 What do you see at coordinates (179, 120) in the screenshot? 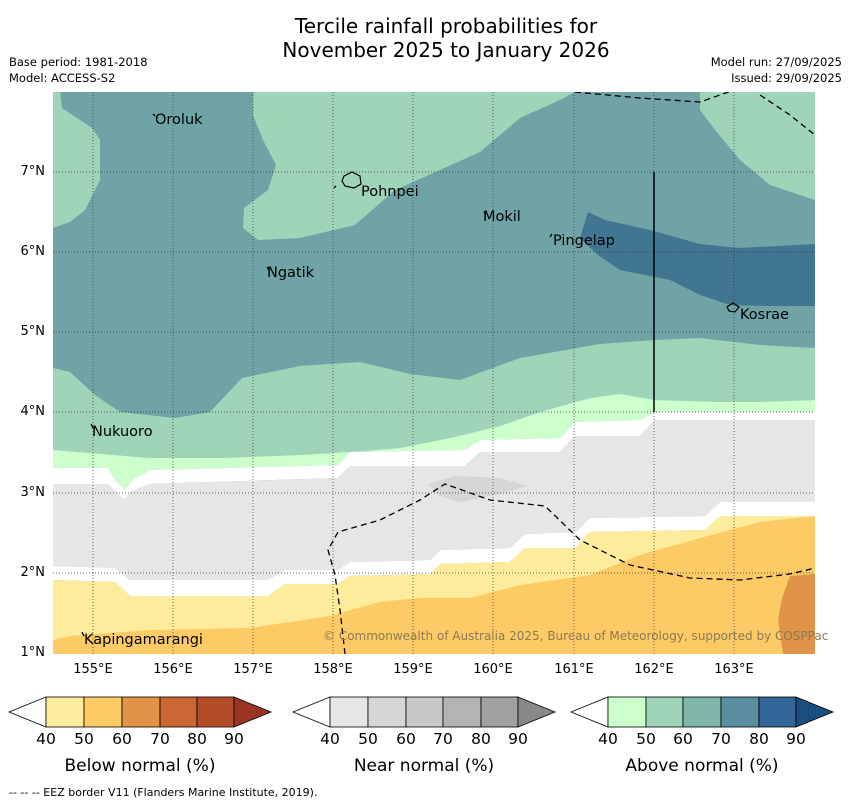
I see `place-oroluk: Oroluk` at bounding box center [179, 120].